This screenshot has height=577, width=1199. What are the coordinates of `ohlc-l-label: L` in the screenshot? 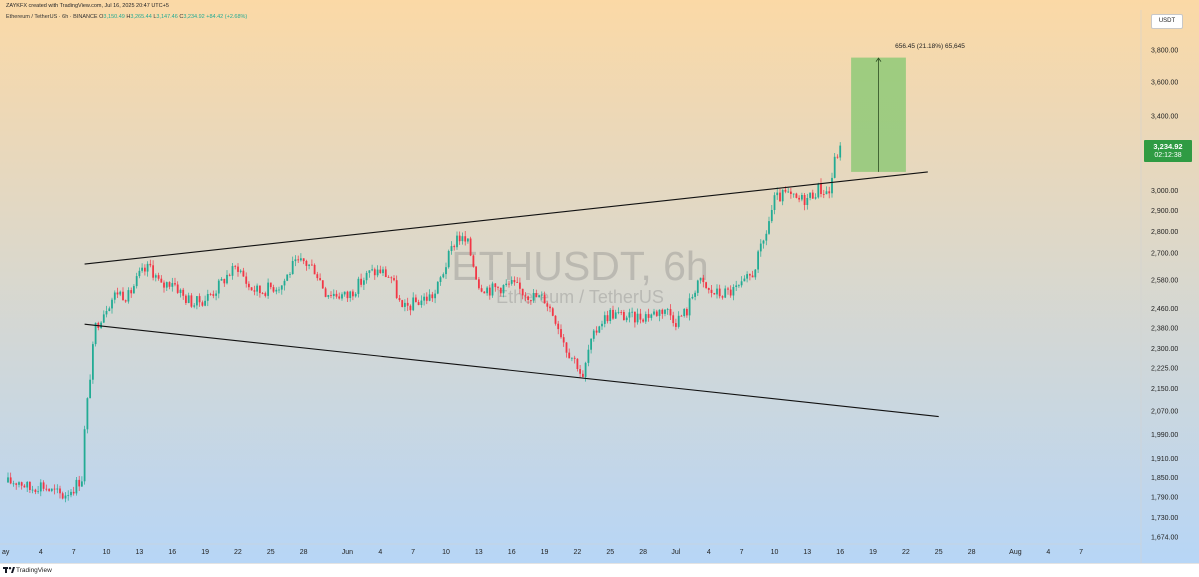 It's located at (155, 17).